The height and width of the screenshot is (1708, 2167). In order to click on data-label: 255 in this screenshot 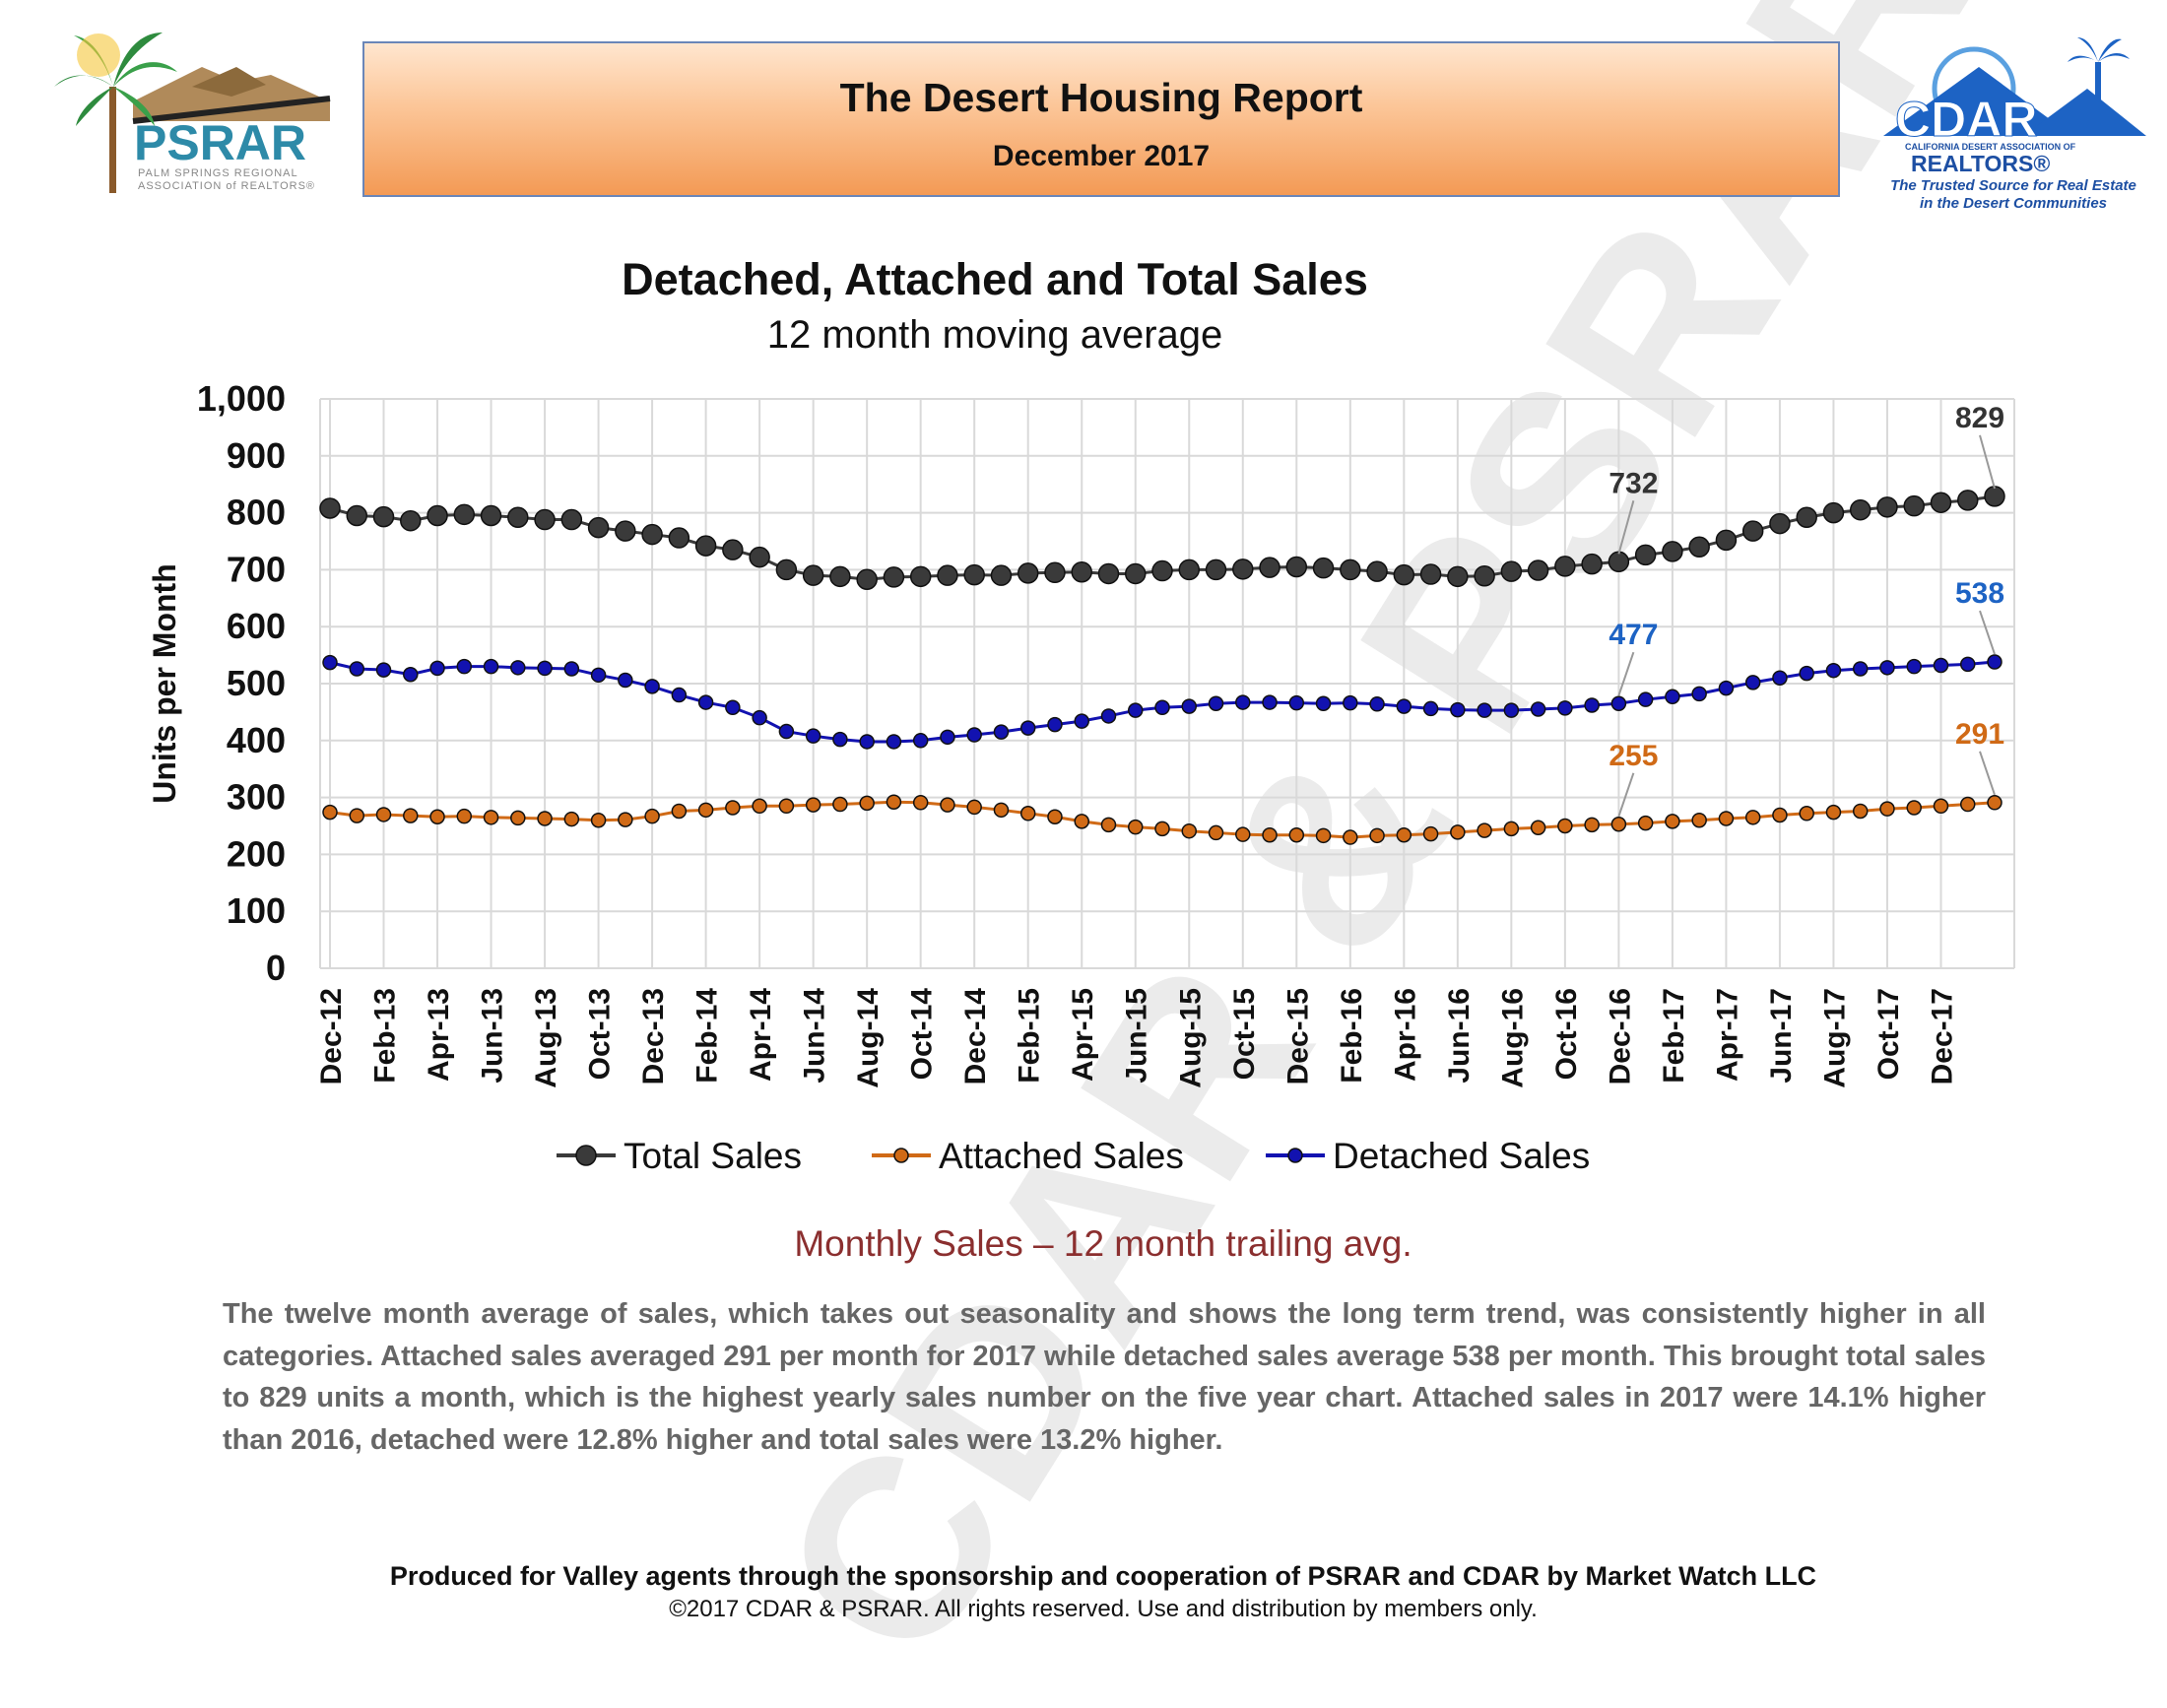, I will do `click(1633, 756)`.